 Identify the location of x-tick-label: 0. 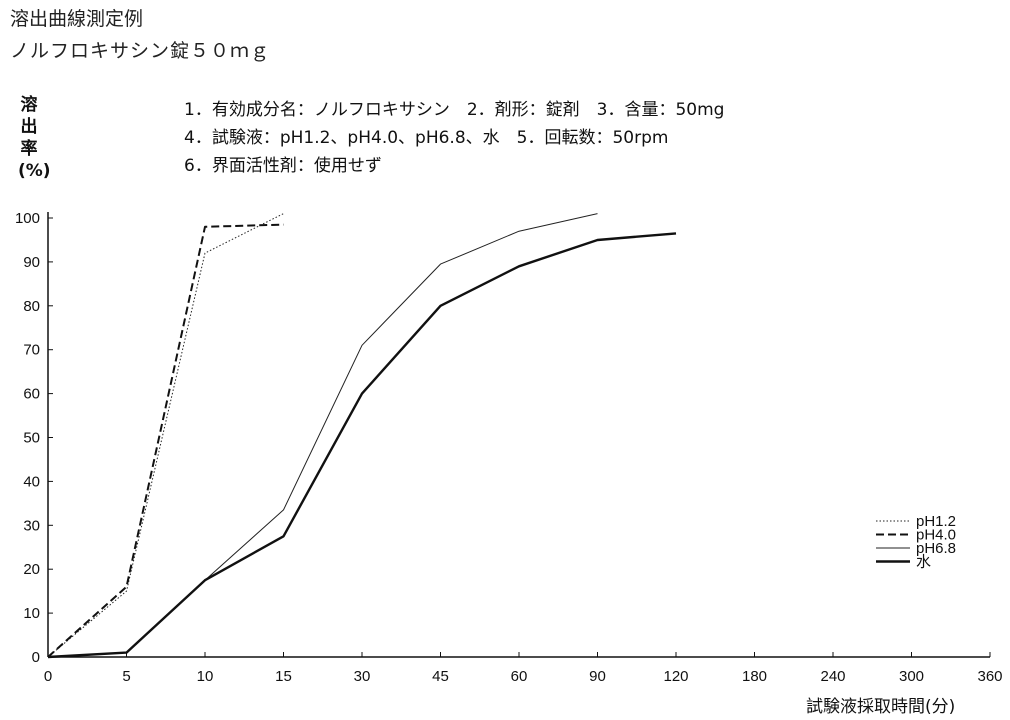
(48, 676).